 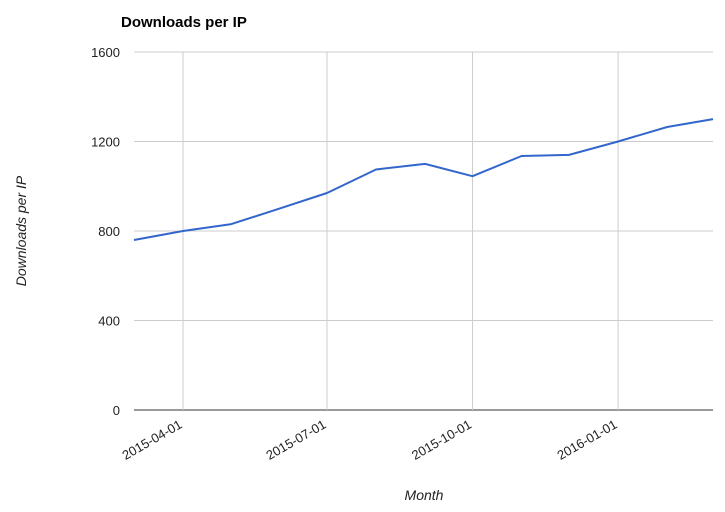 What do you see at coordinates (116, 410) in the screenshot?
I see `y-tick-label: 0` at bounding box center [116, 410].